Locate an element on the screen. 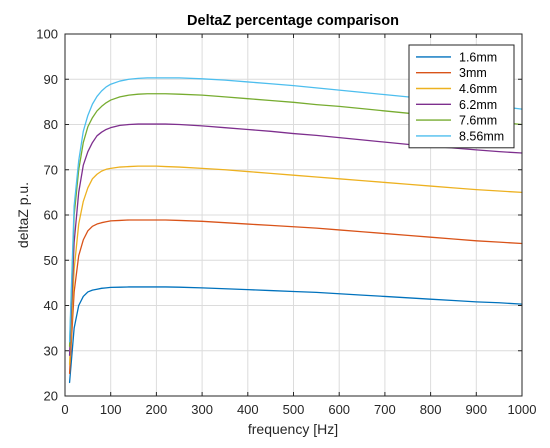 This screenshot has height=448, width=550. legend-label-1: 3mm is located at coordinates (473, 73).